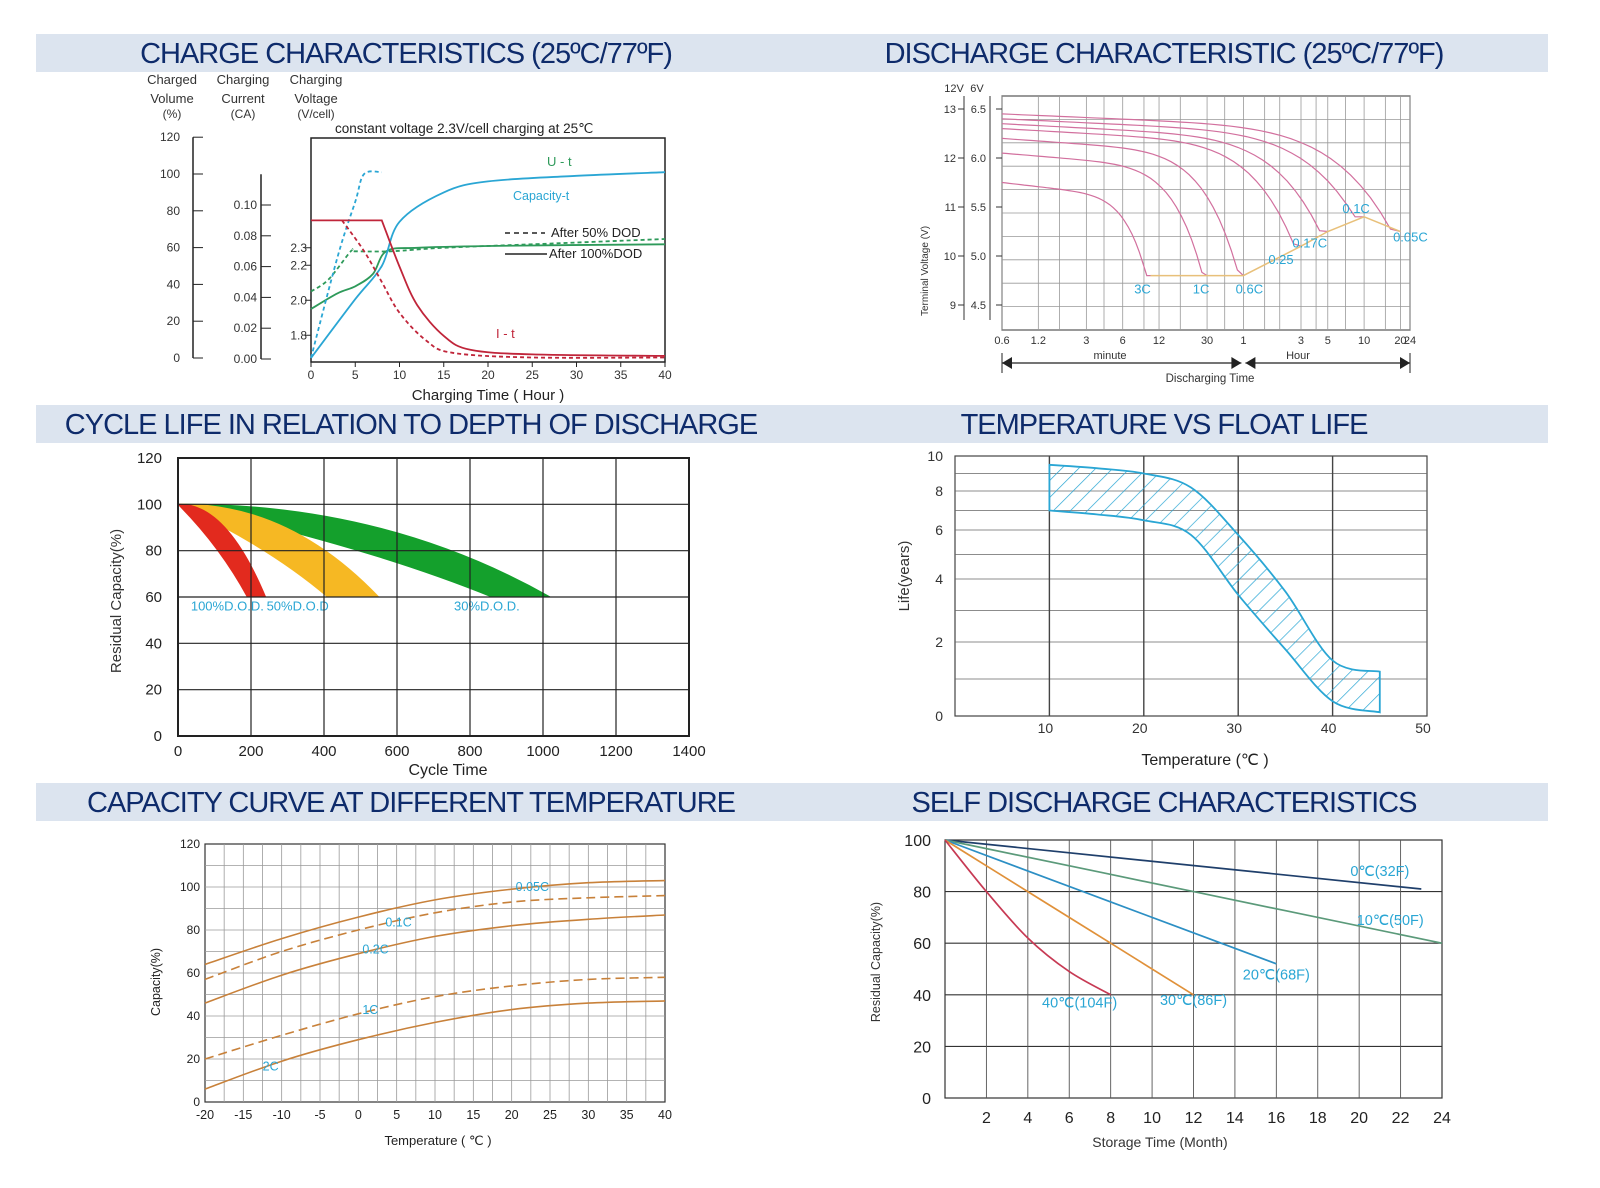 This screenshot has width=1600, height=1188. What do you see at coordinates (190, 844) in the screenshot?
I see `capacity-y-tick-label: 120` at bounding box center [190, 844].